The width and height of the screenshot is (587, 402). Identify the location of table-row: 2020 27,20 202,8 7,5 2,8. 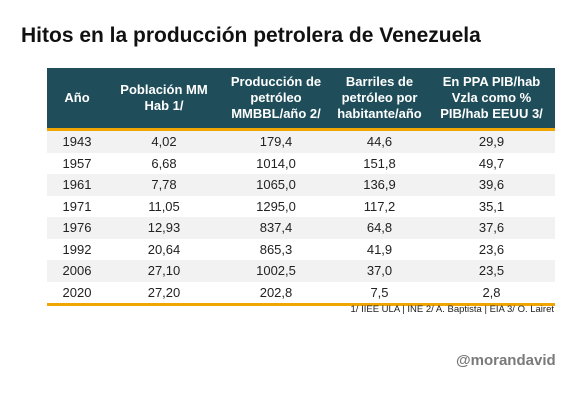
(301, 293).